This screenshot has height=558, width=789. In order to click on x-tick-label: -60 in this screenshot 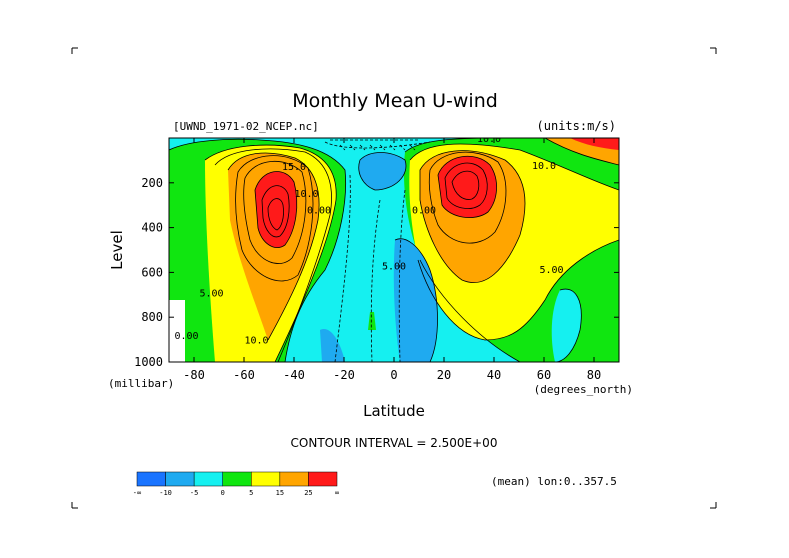, I will do `click(244, 375)`.